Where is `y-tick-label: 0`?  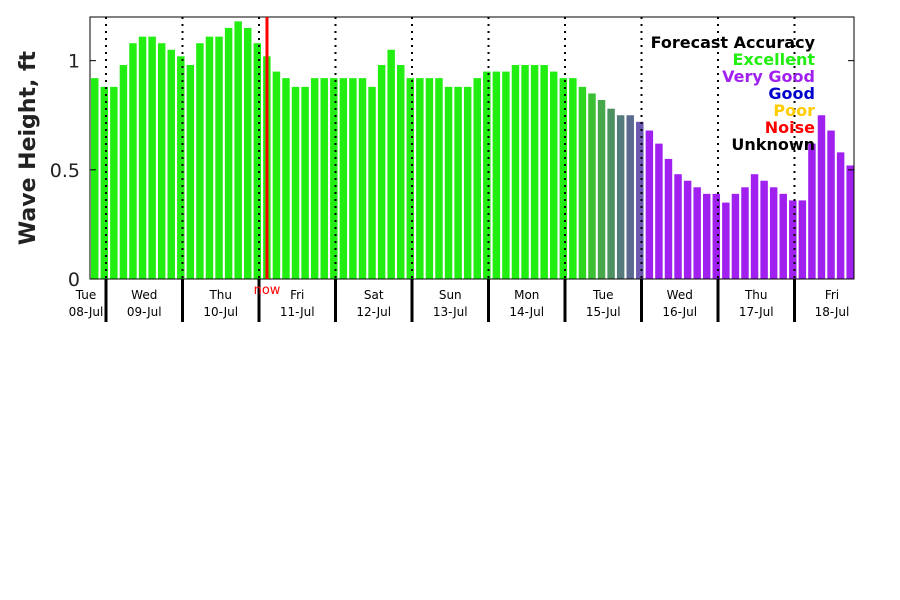
y-tick-label: 0 is located at coordinates (74, 280).